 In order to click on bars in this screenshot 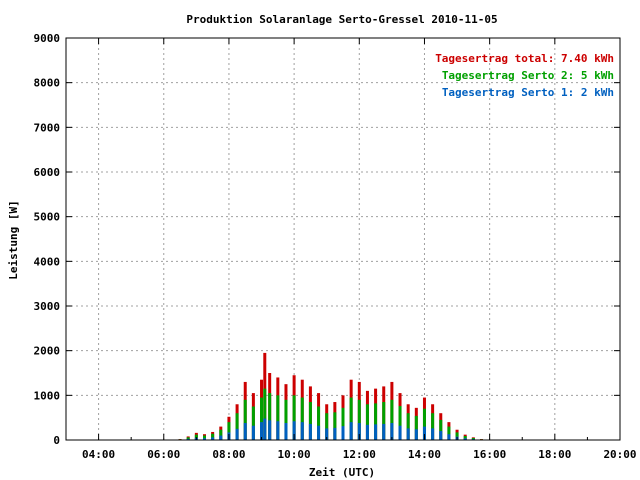, I will do `click(330, 396)`.